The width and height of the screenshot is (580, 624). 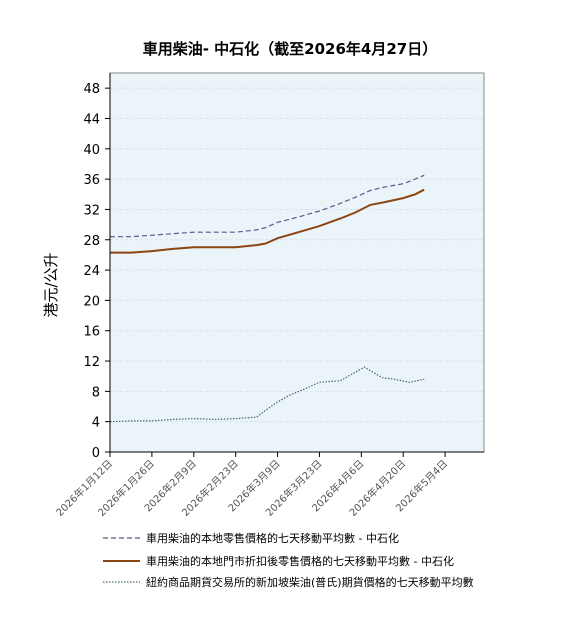 What do you see at coordinates (91, 89) in the screenshot?
I see `y-tick-label: 48` at bounding box center [91, 89].